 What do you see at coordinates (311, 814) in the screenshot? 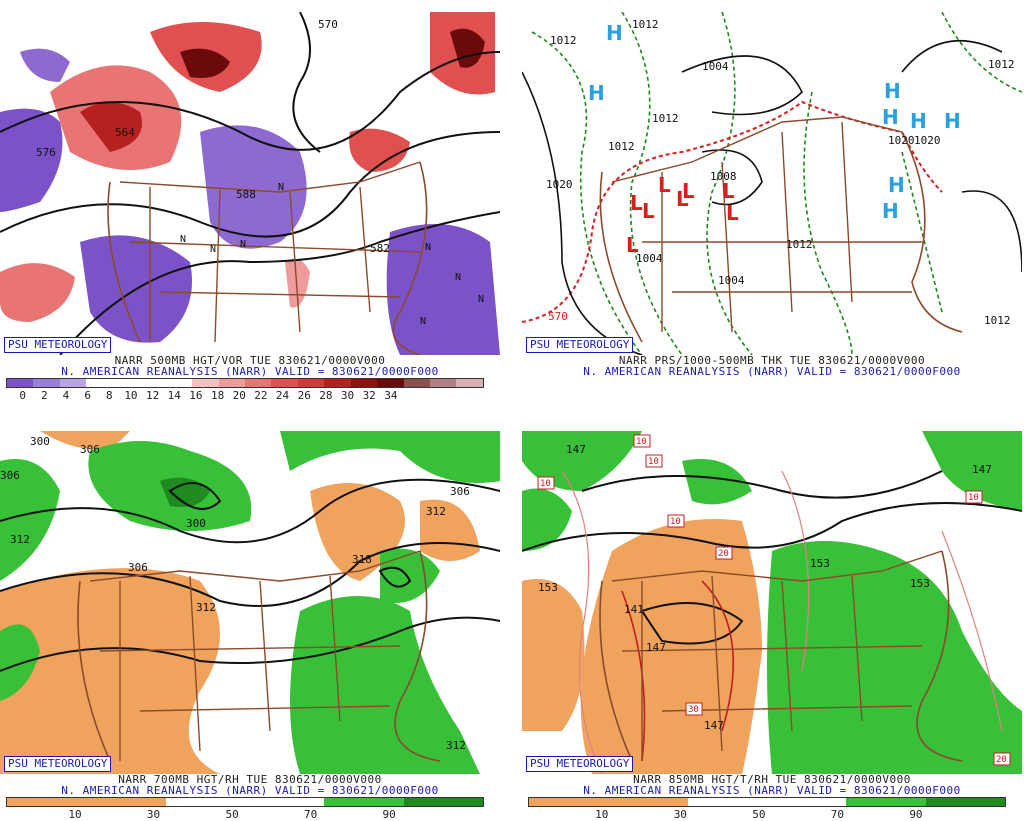
I see `scale-tick-label: 70` at bounding box center [311, 814].